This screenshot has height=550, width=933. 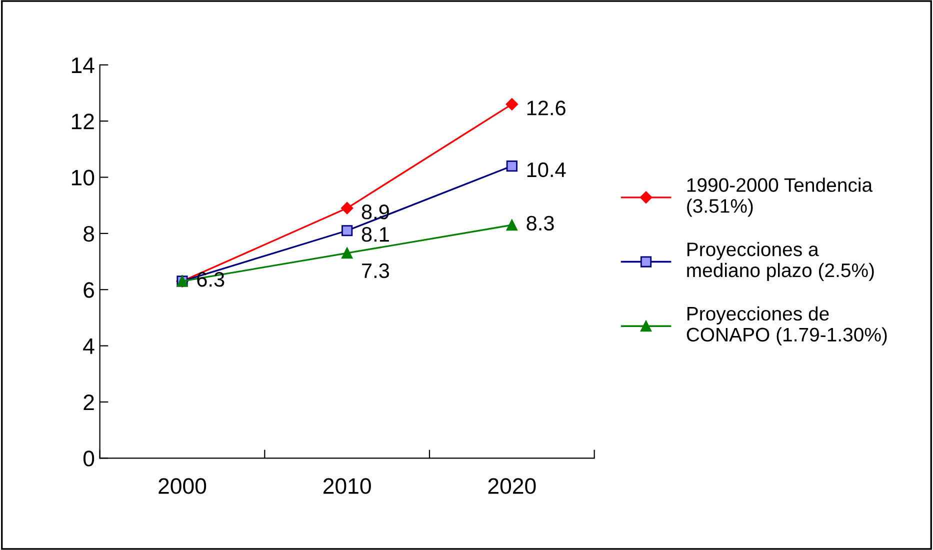 I want to click on y-tick-label: 0, so click(x=88, y=458).